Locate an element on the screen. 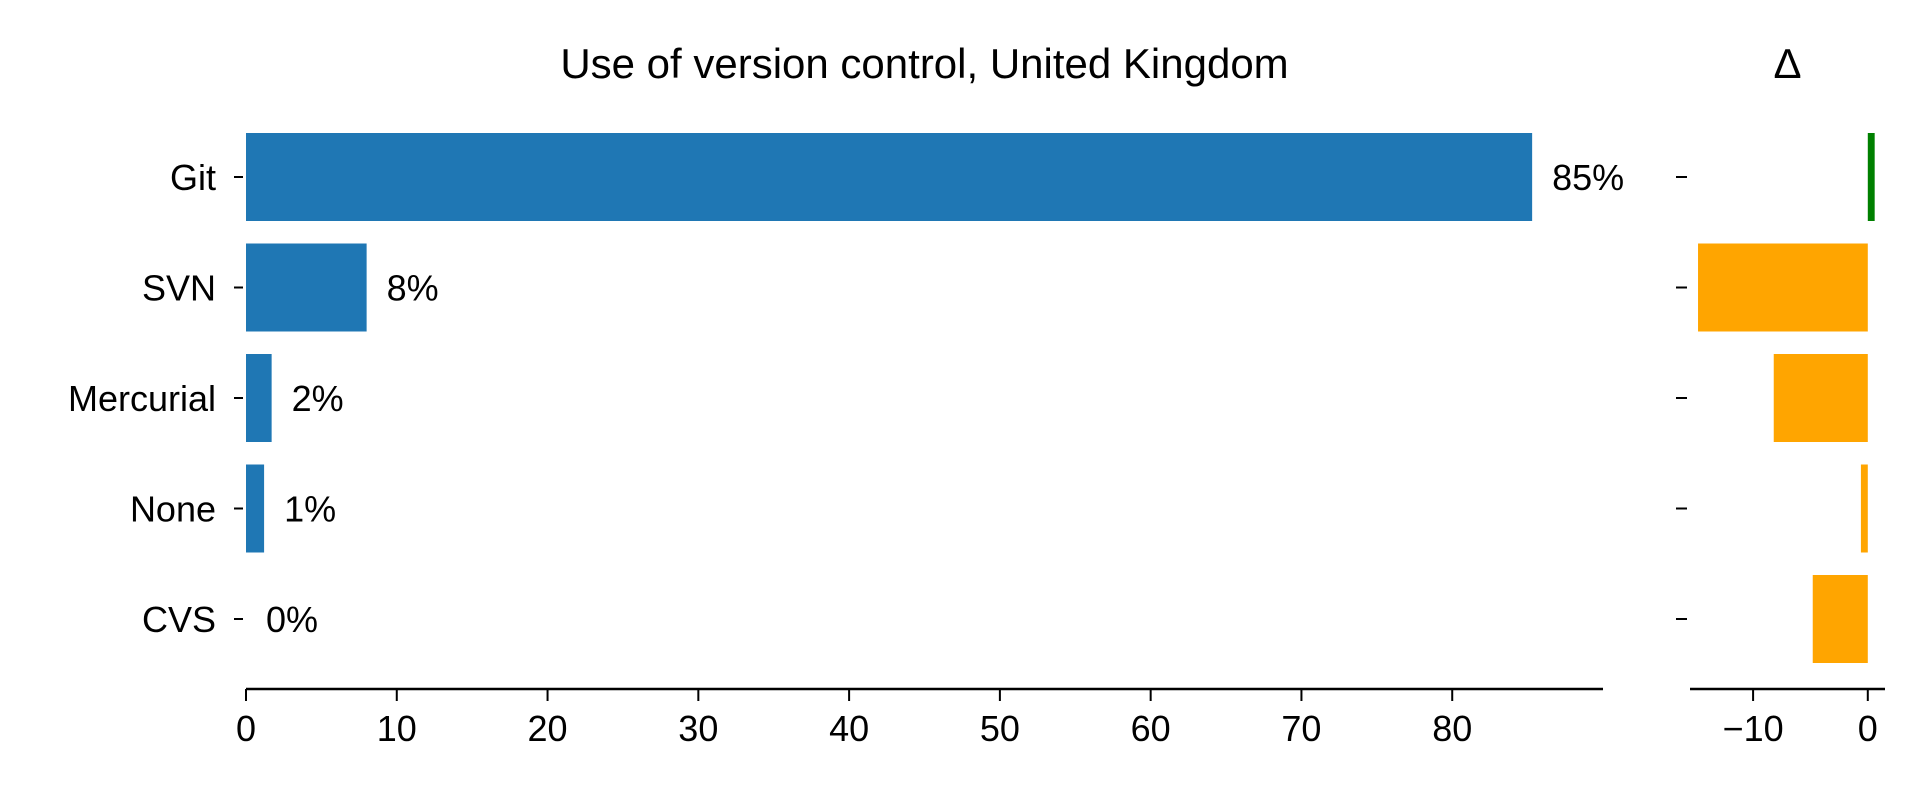 This screenshot has width=1920, height=800. value-label-cvs: 0% is located at coordinates (292, 619).